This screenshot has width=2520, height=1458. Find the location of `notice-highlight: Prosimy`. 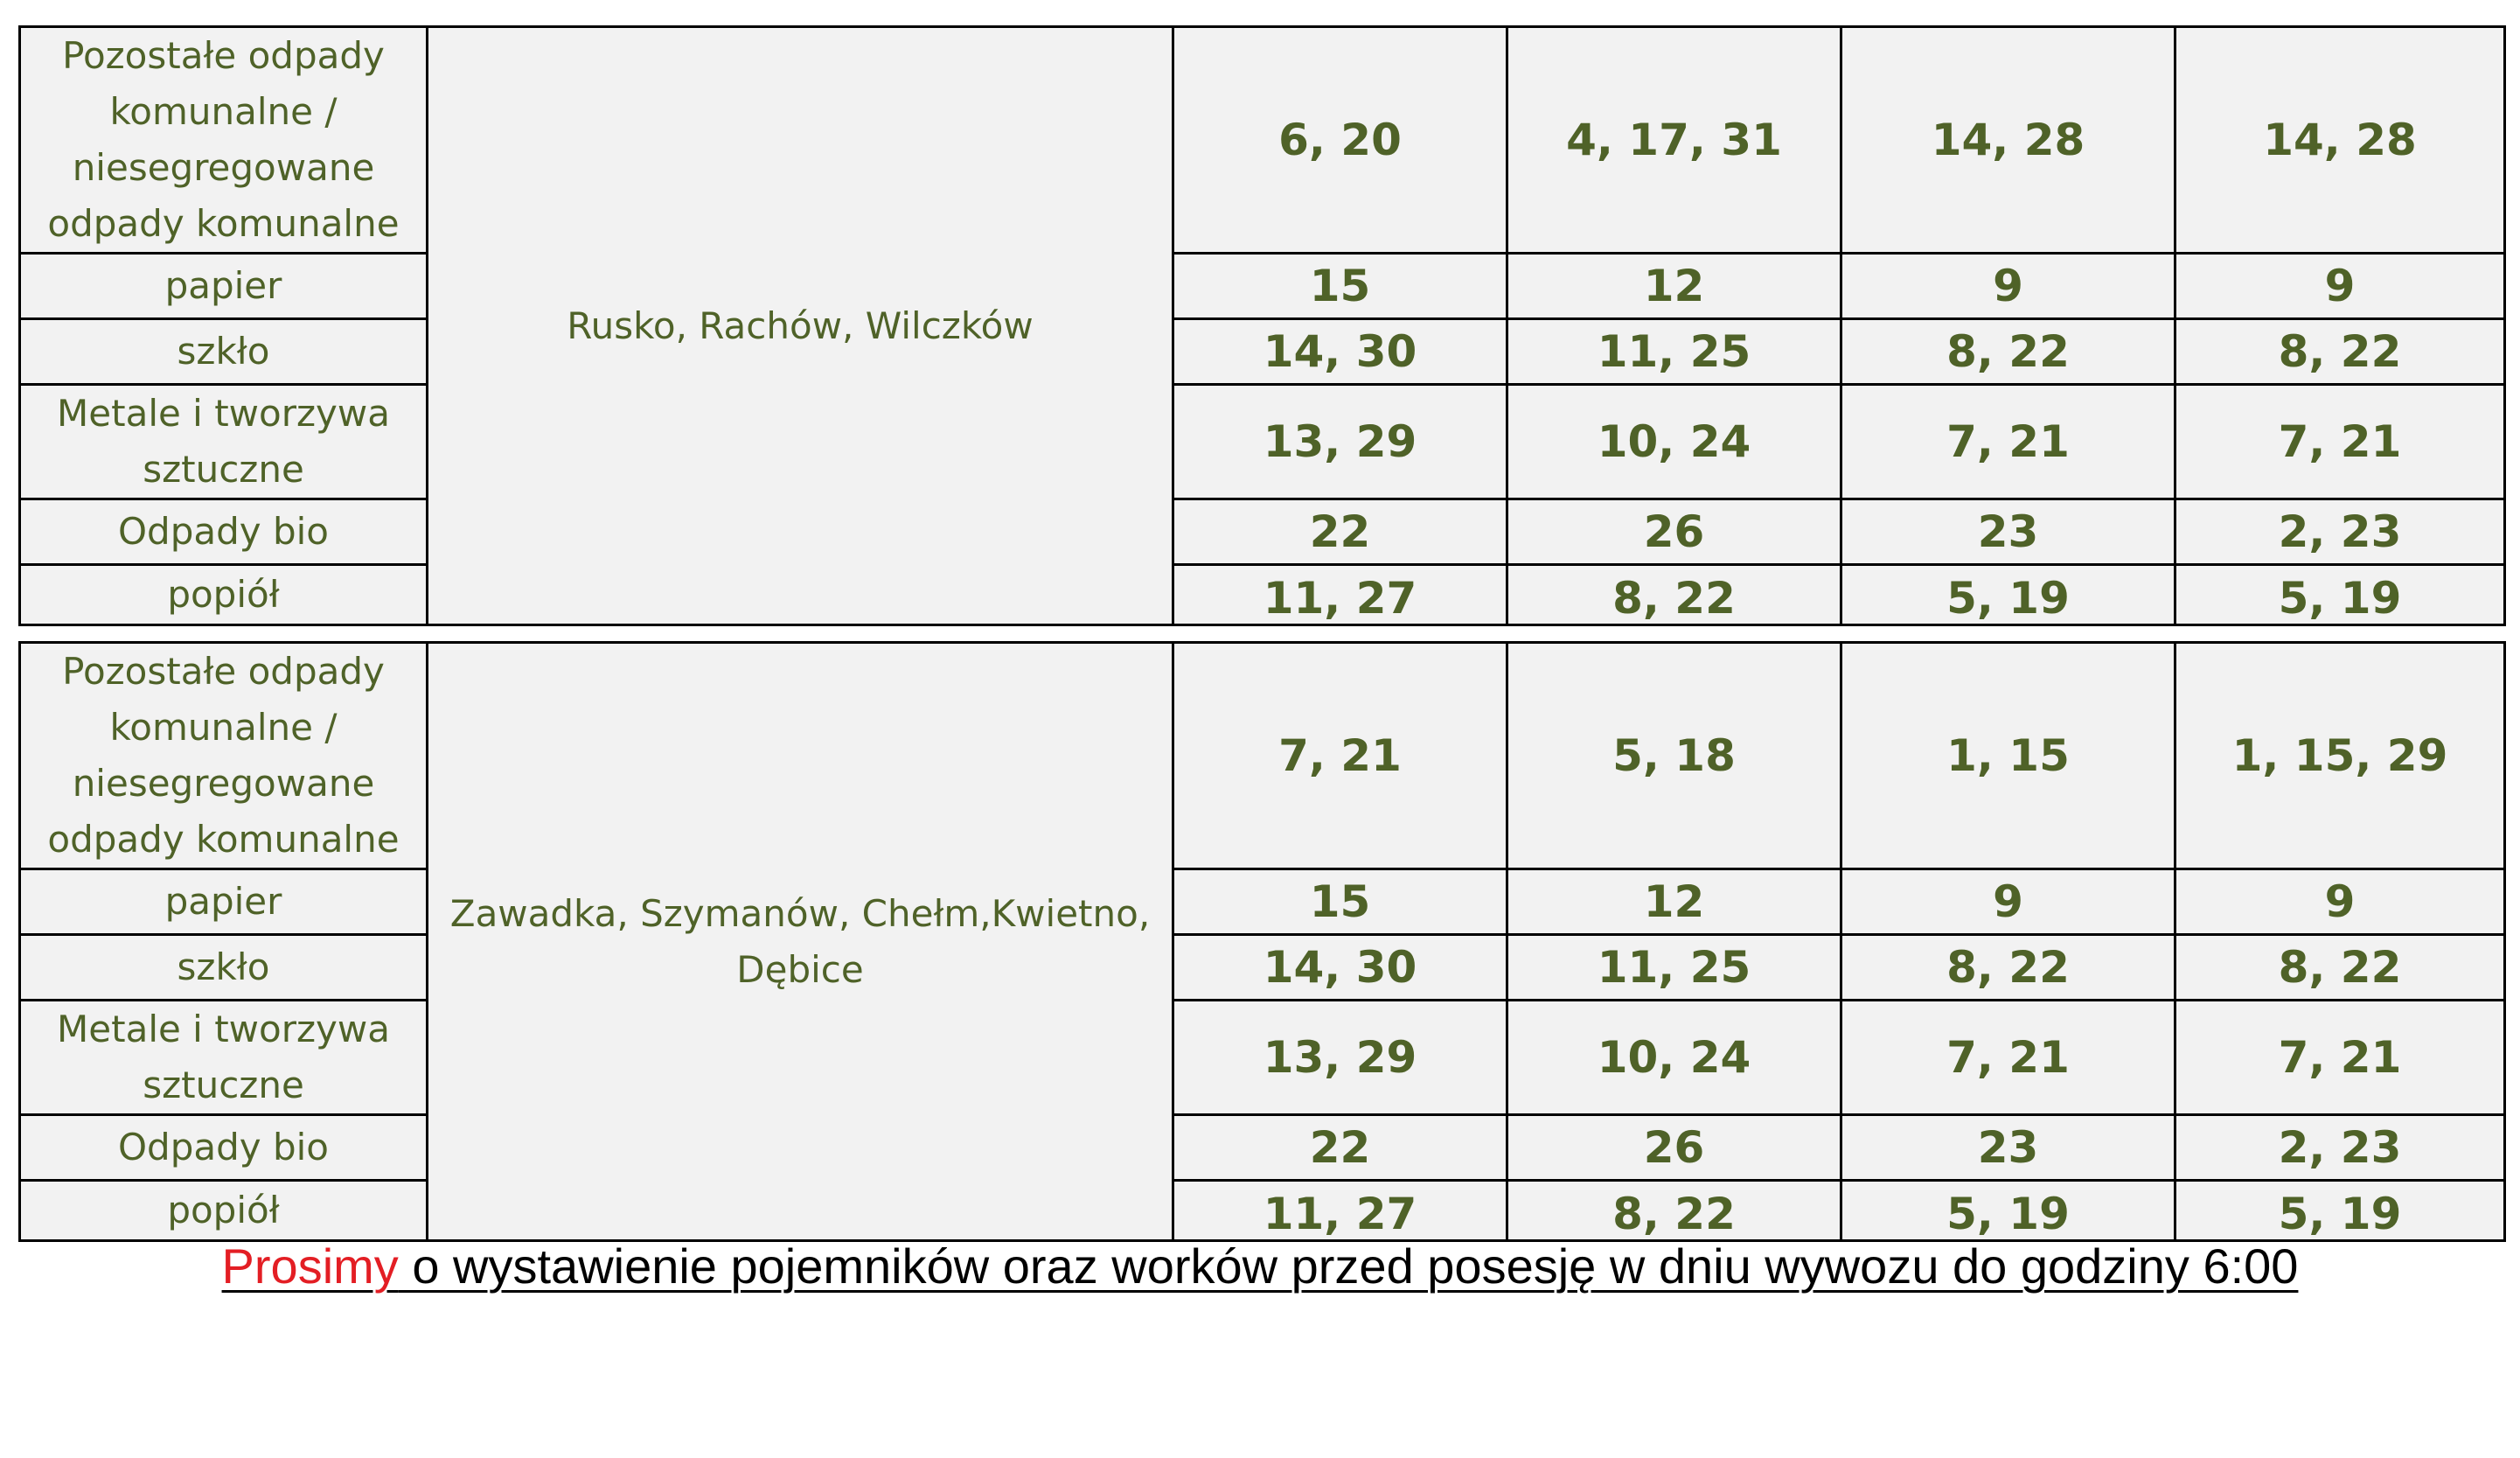

notice-highlight: Prosimy is located at coordinates (310, 1266).